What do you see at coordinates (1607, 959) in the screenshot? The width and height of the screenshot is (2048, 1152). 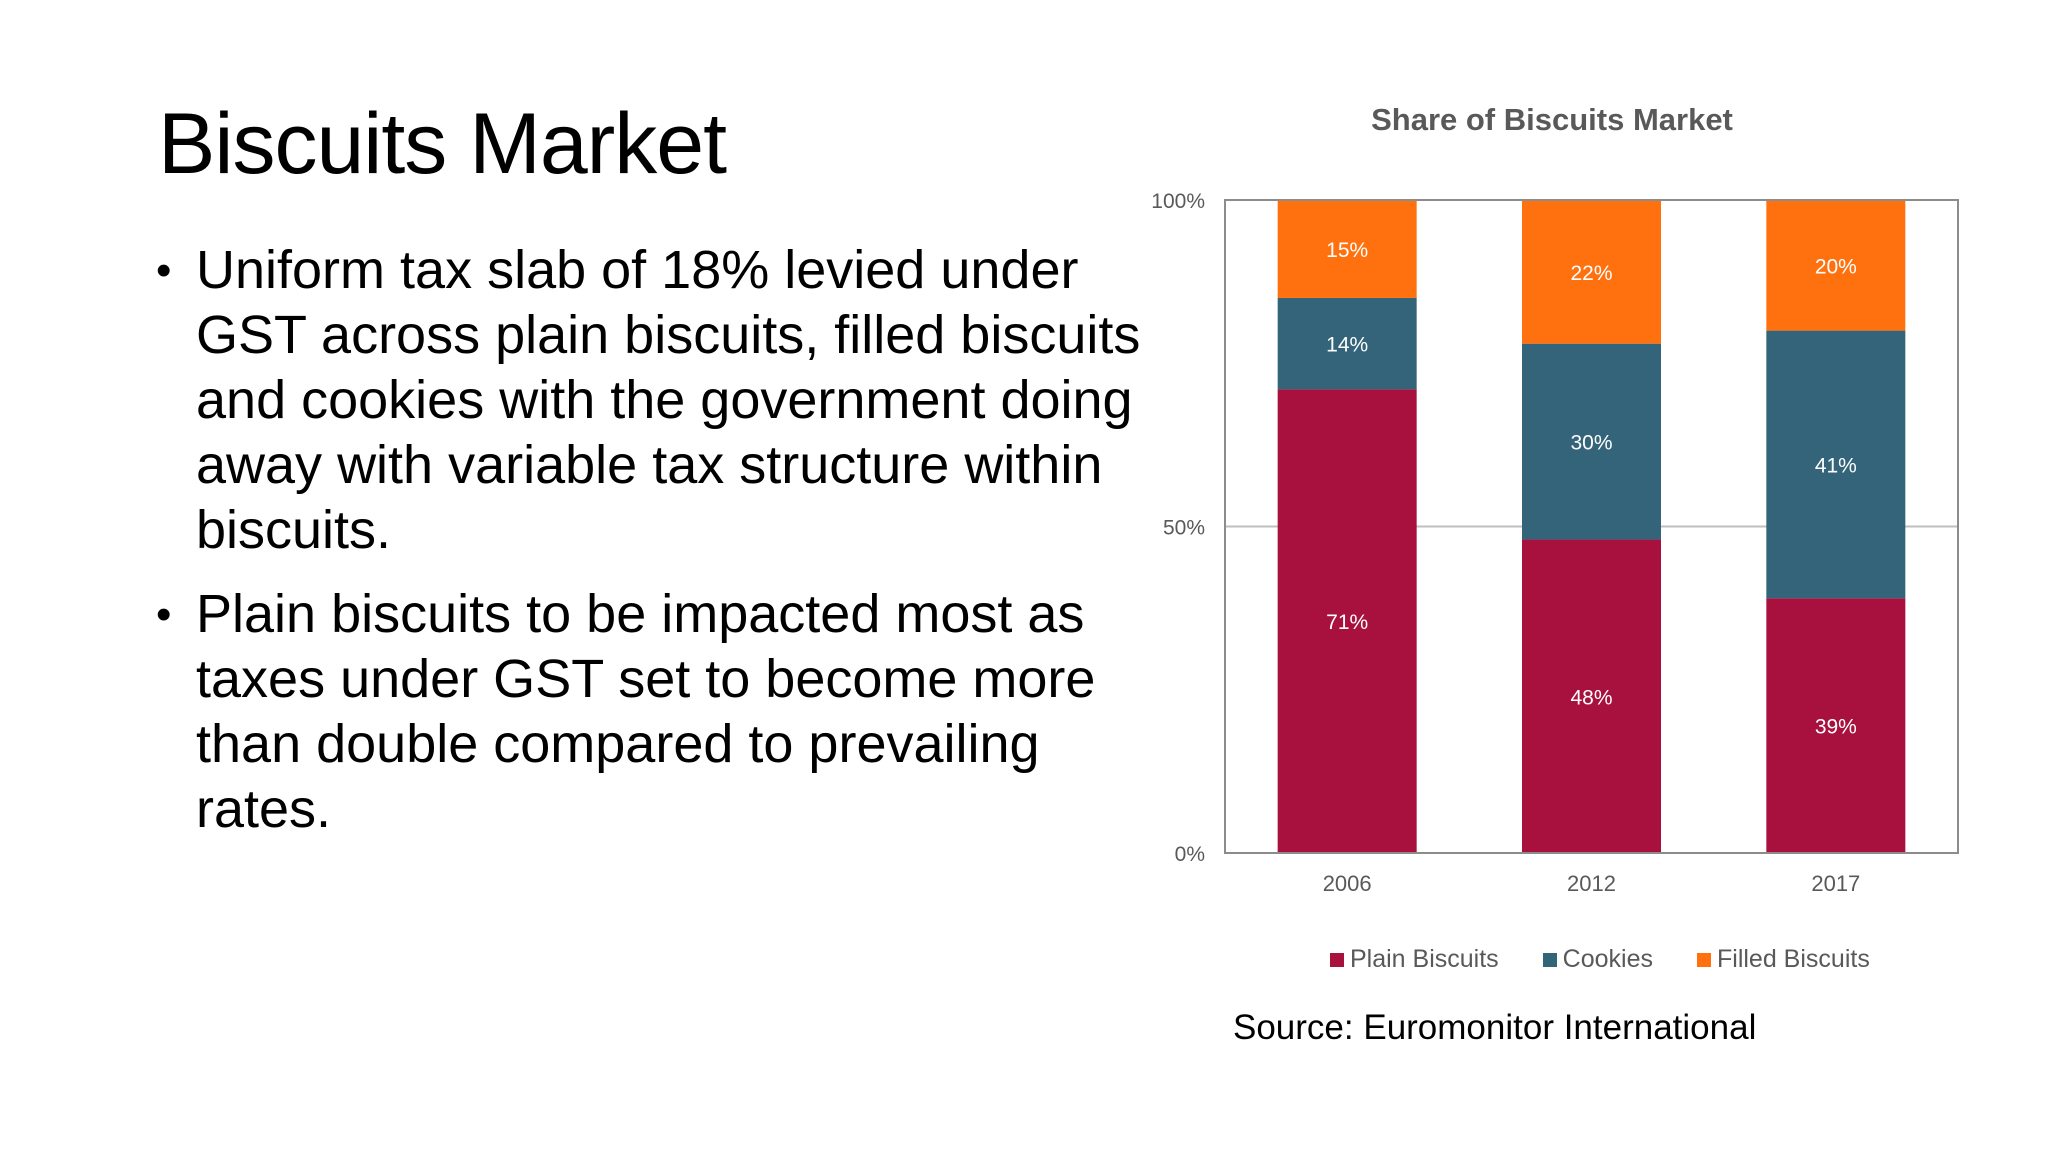 I see `legend-label: Cookies` at bounding box center [1607, 959].